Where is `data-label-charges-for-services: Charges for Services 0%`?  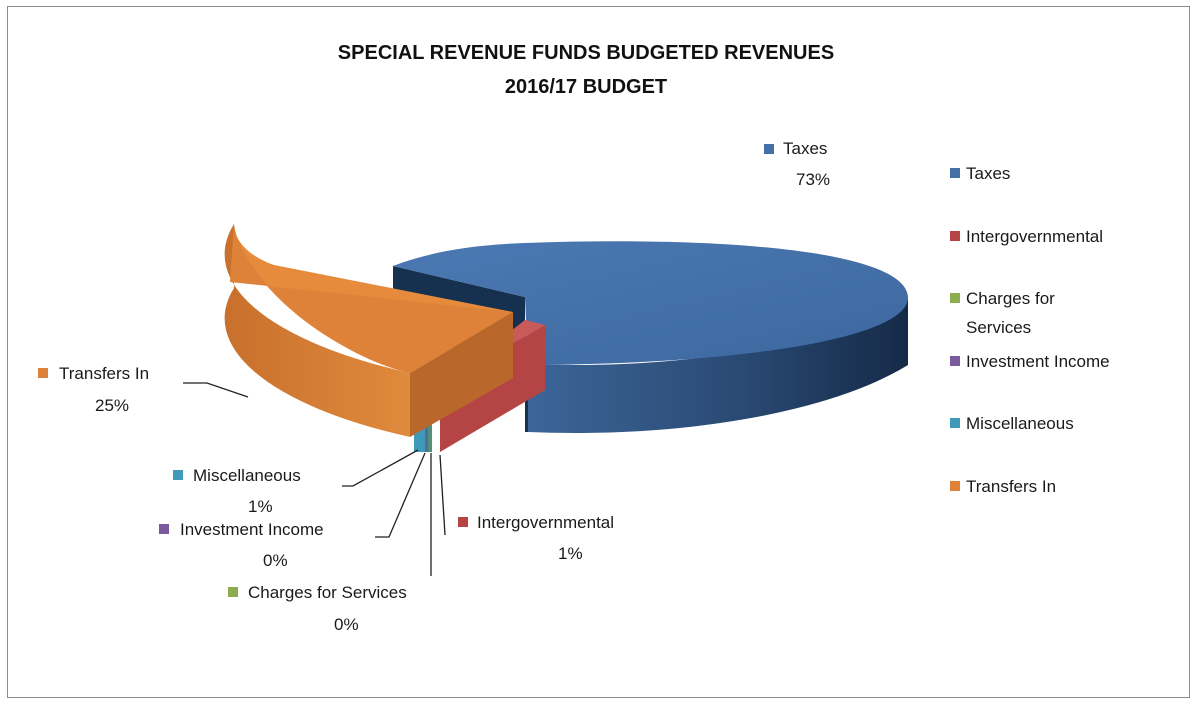 data-label-charges-for-services: Charges for Services 0% is located at coordinates (317, 608).